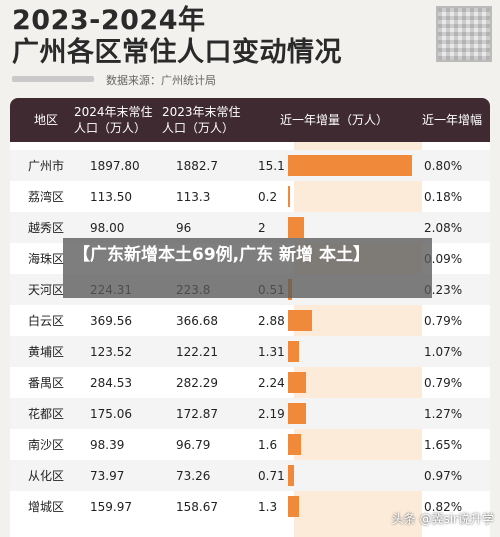 The width and height of the screenshot is (500, 537). Describe the element at coordinates (46, 259) in the screenshot. I see `region-cell: 海珠区` at that location.